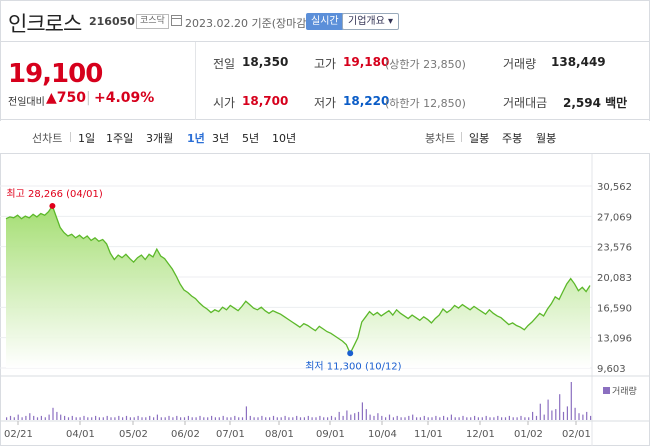 The height and width of the screenshot is (446, 650). Describe the element at coordinates (47, 138) in the screenshot. I see `line-chart-title: 선차트` at that location.